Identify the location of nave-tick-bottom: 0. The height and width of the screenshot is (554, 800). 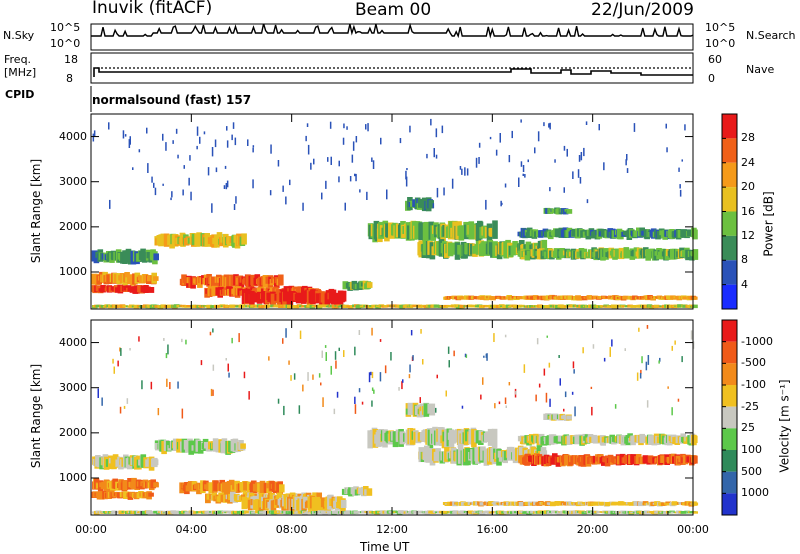
(711, 78).